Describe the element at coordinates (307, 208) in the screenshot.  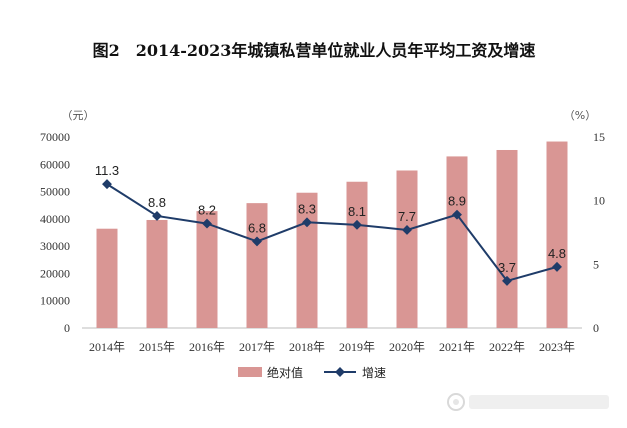
I see `data-label: 8.3` at that location.